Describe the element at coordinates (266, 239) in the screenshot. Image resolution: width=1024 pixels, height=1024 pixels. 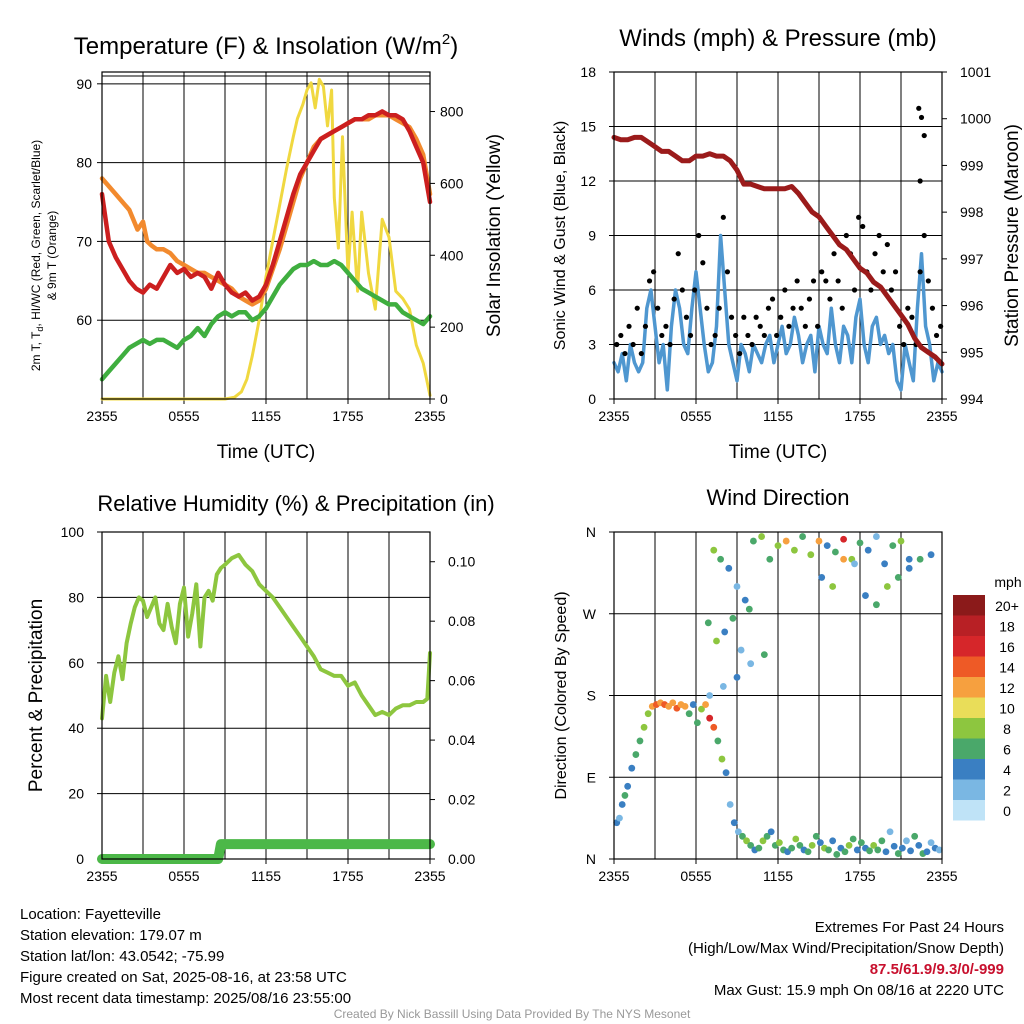
I see `temperature-series-line` at that location.